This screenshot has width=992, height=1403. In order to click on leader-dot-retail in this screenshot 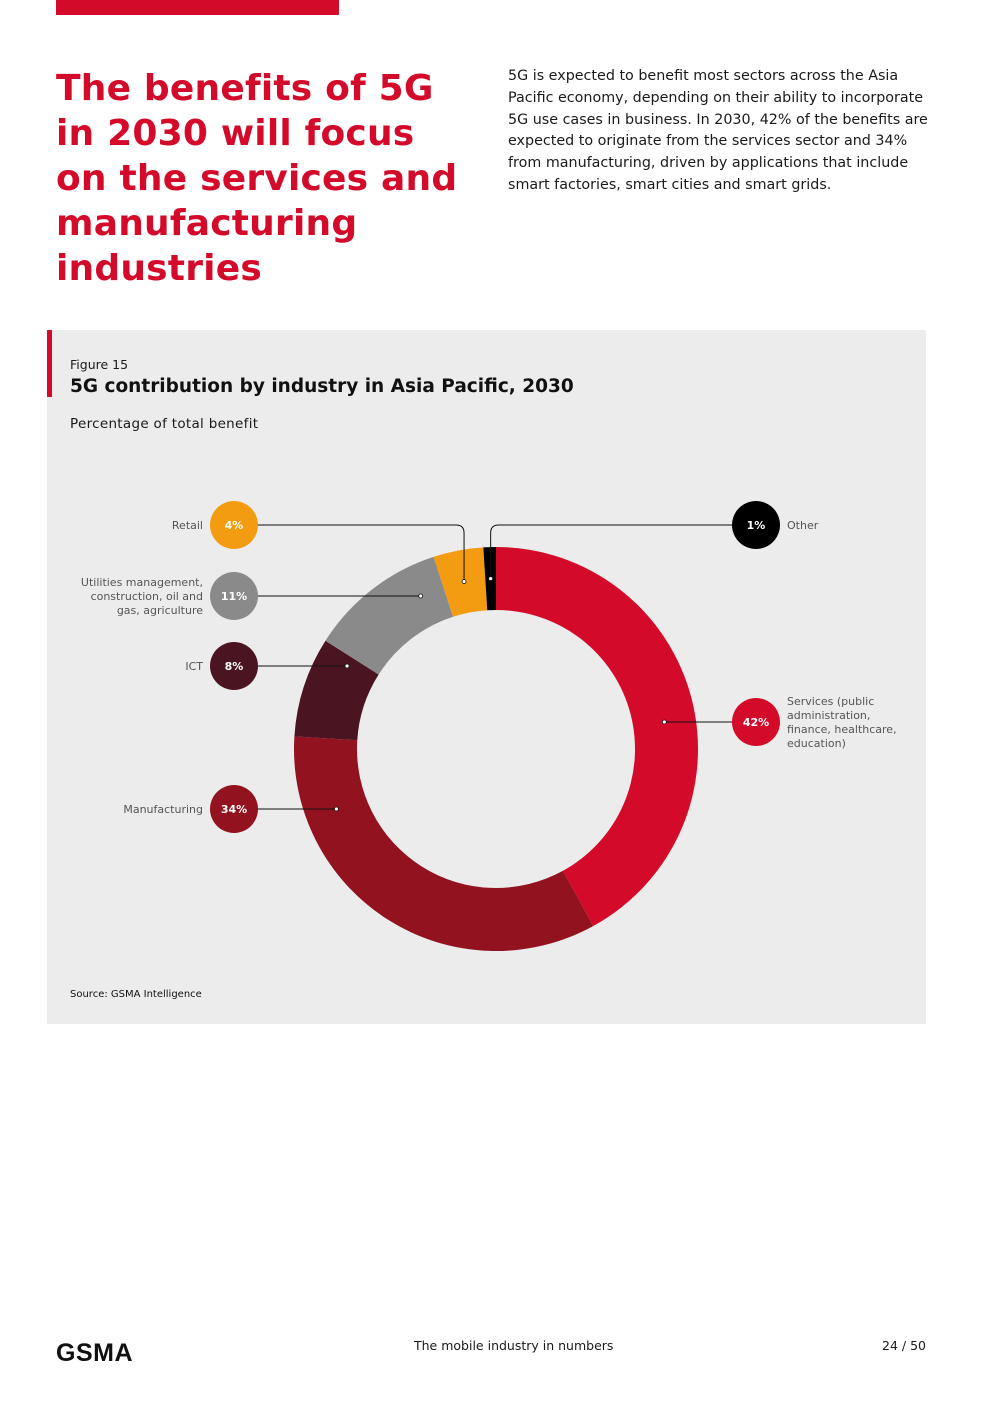, I will do `click(464, 581)`.